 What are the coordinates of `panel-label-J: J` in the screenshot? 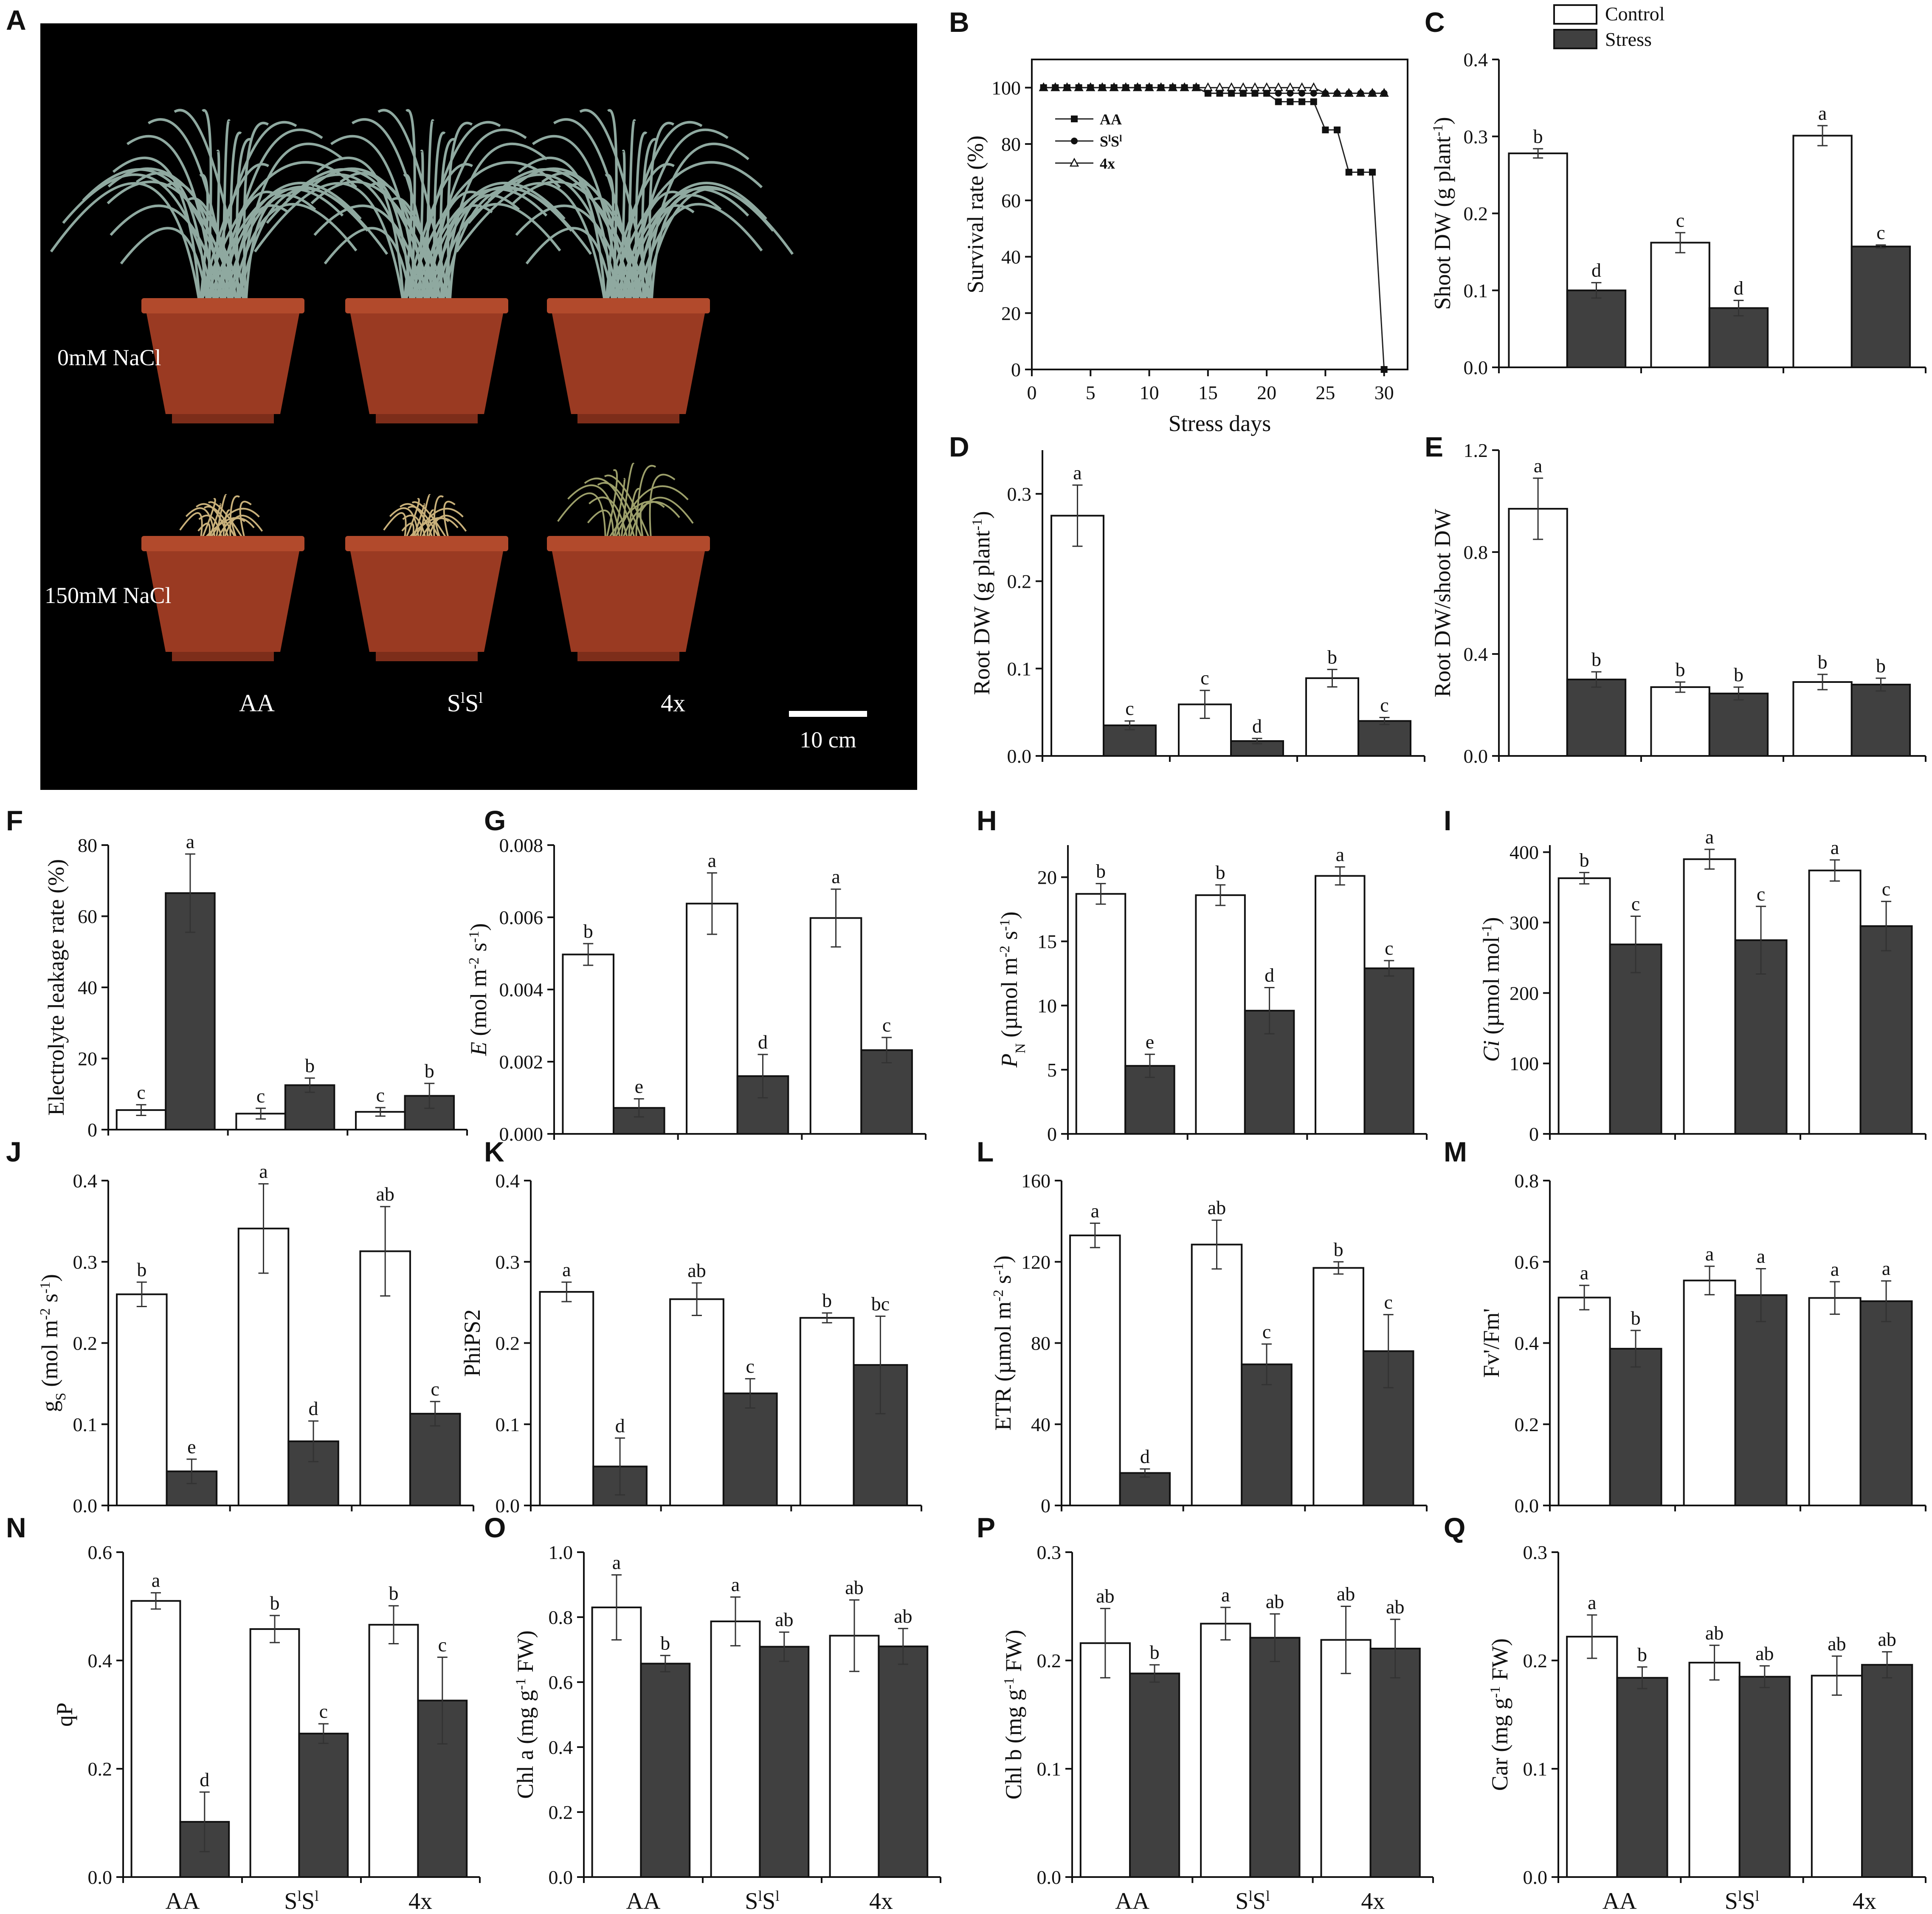 It's located at (14, 1151).